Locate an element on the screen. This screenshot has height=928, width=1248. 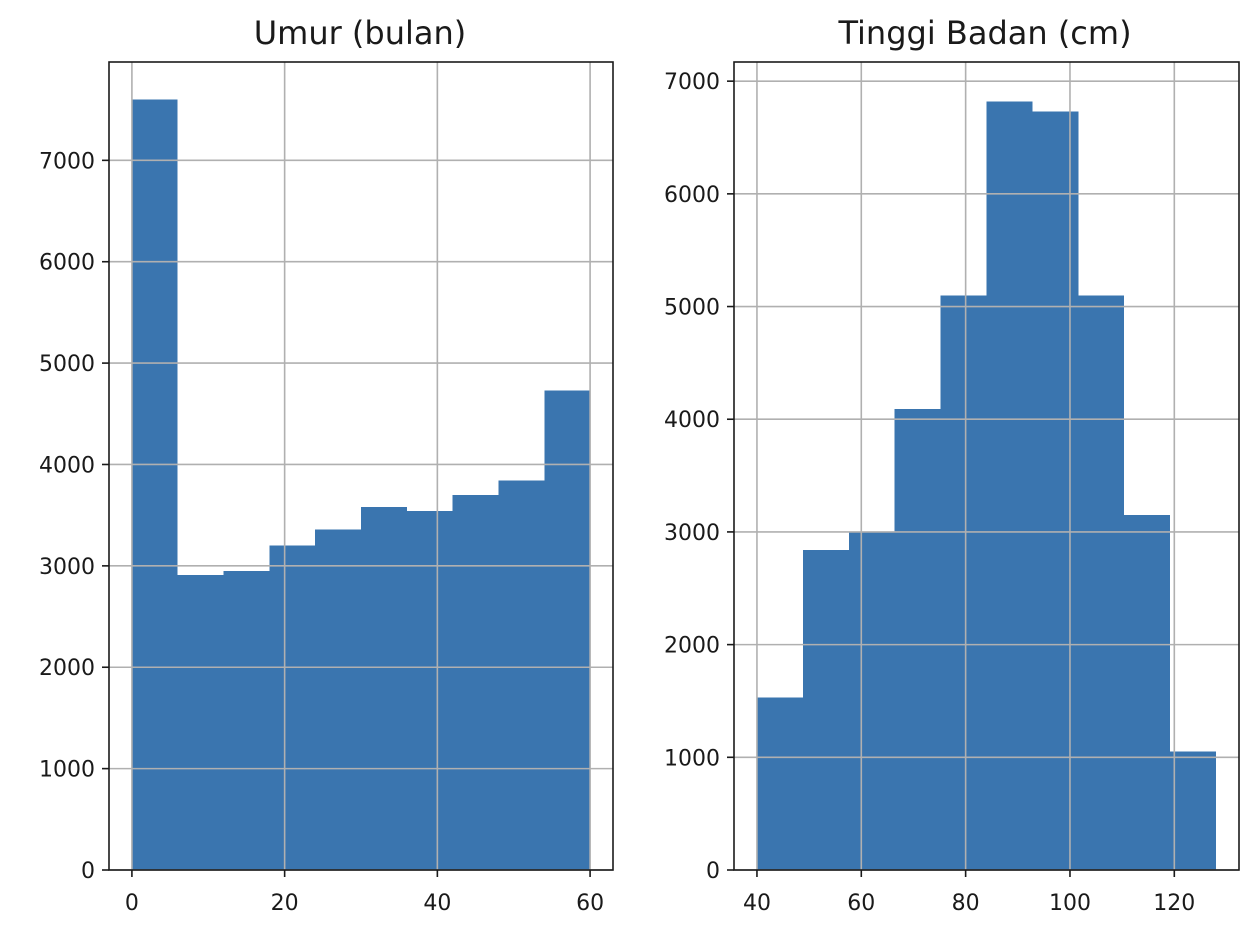
umur-x-axis: 0 20 40 60 is located at coordinates (364, 893).